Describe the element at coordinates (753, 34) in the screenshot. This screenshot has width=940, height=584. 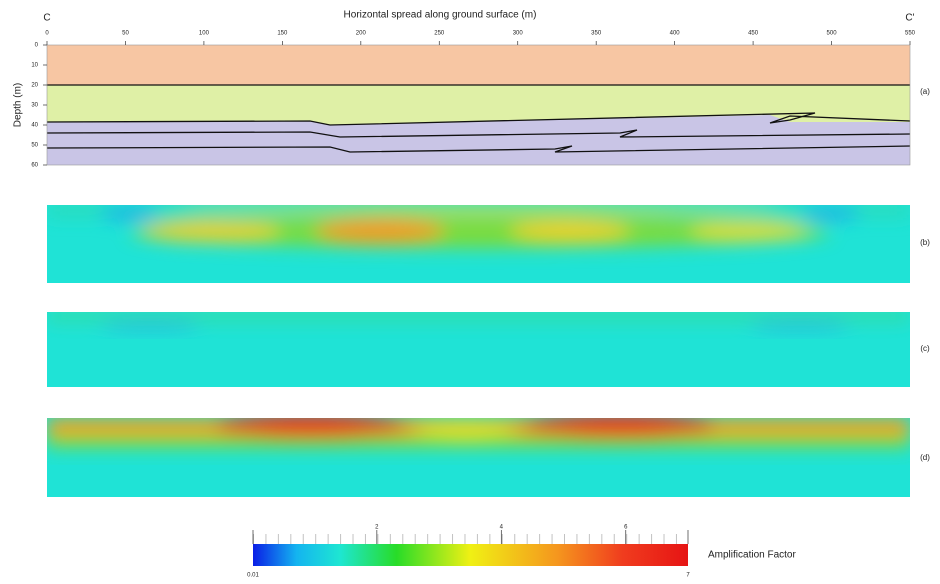
I see `x-tick-label: 450` at that location.